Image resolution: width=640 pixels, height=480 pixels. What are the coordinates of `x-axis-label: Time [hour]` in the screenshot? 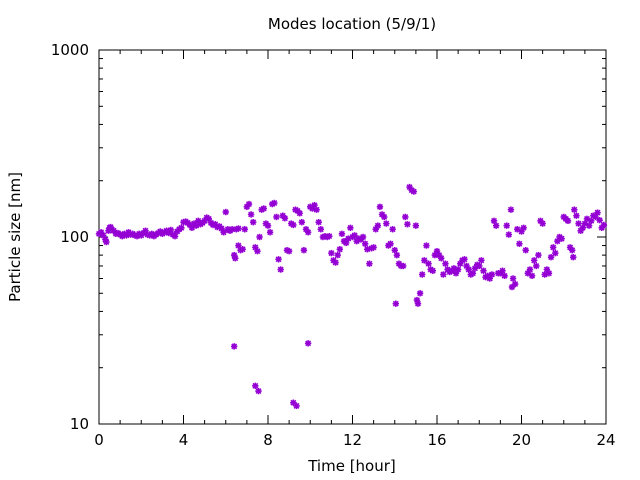 It's located at (351, 466).